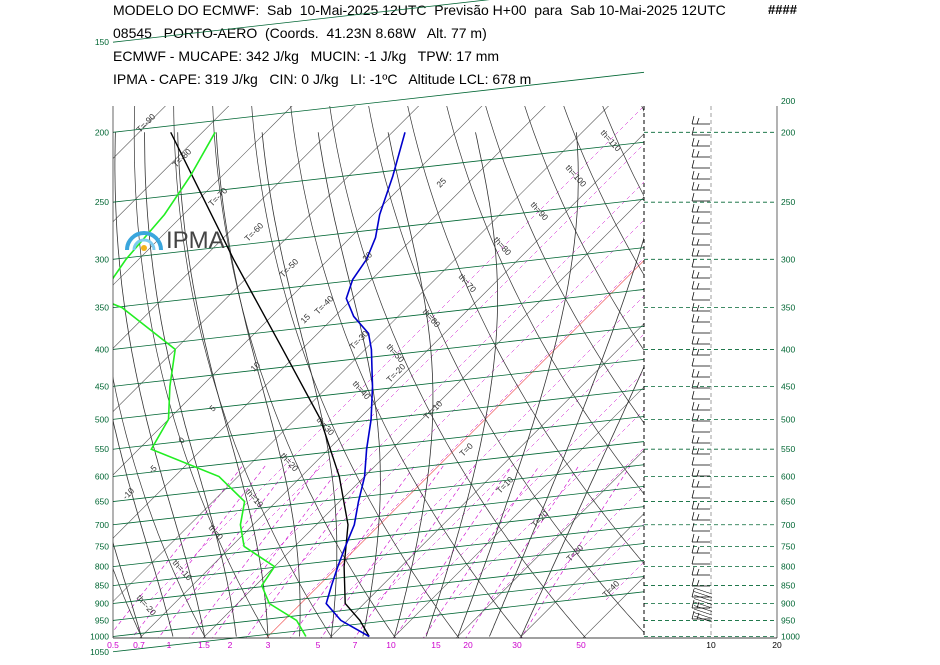 The height and width of the screenshot is (665, 940). What do you see at coordinates (788, 259) in the screenshot?
I see `wind-level-label: 300` at bounding box center [788, 259].